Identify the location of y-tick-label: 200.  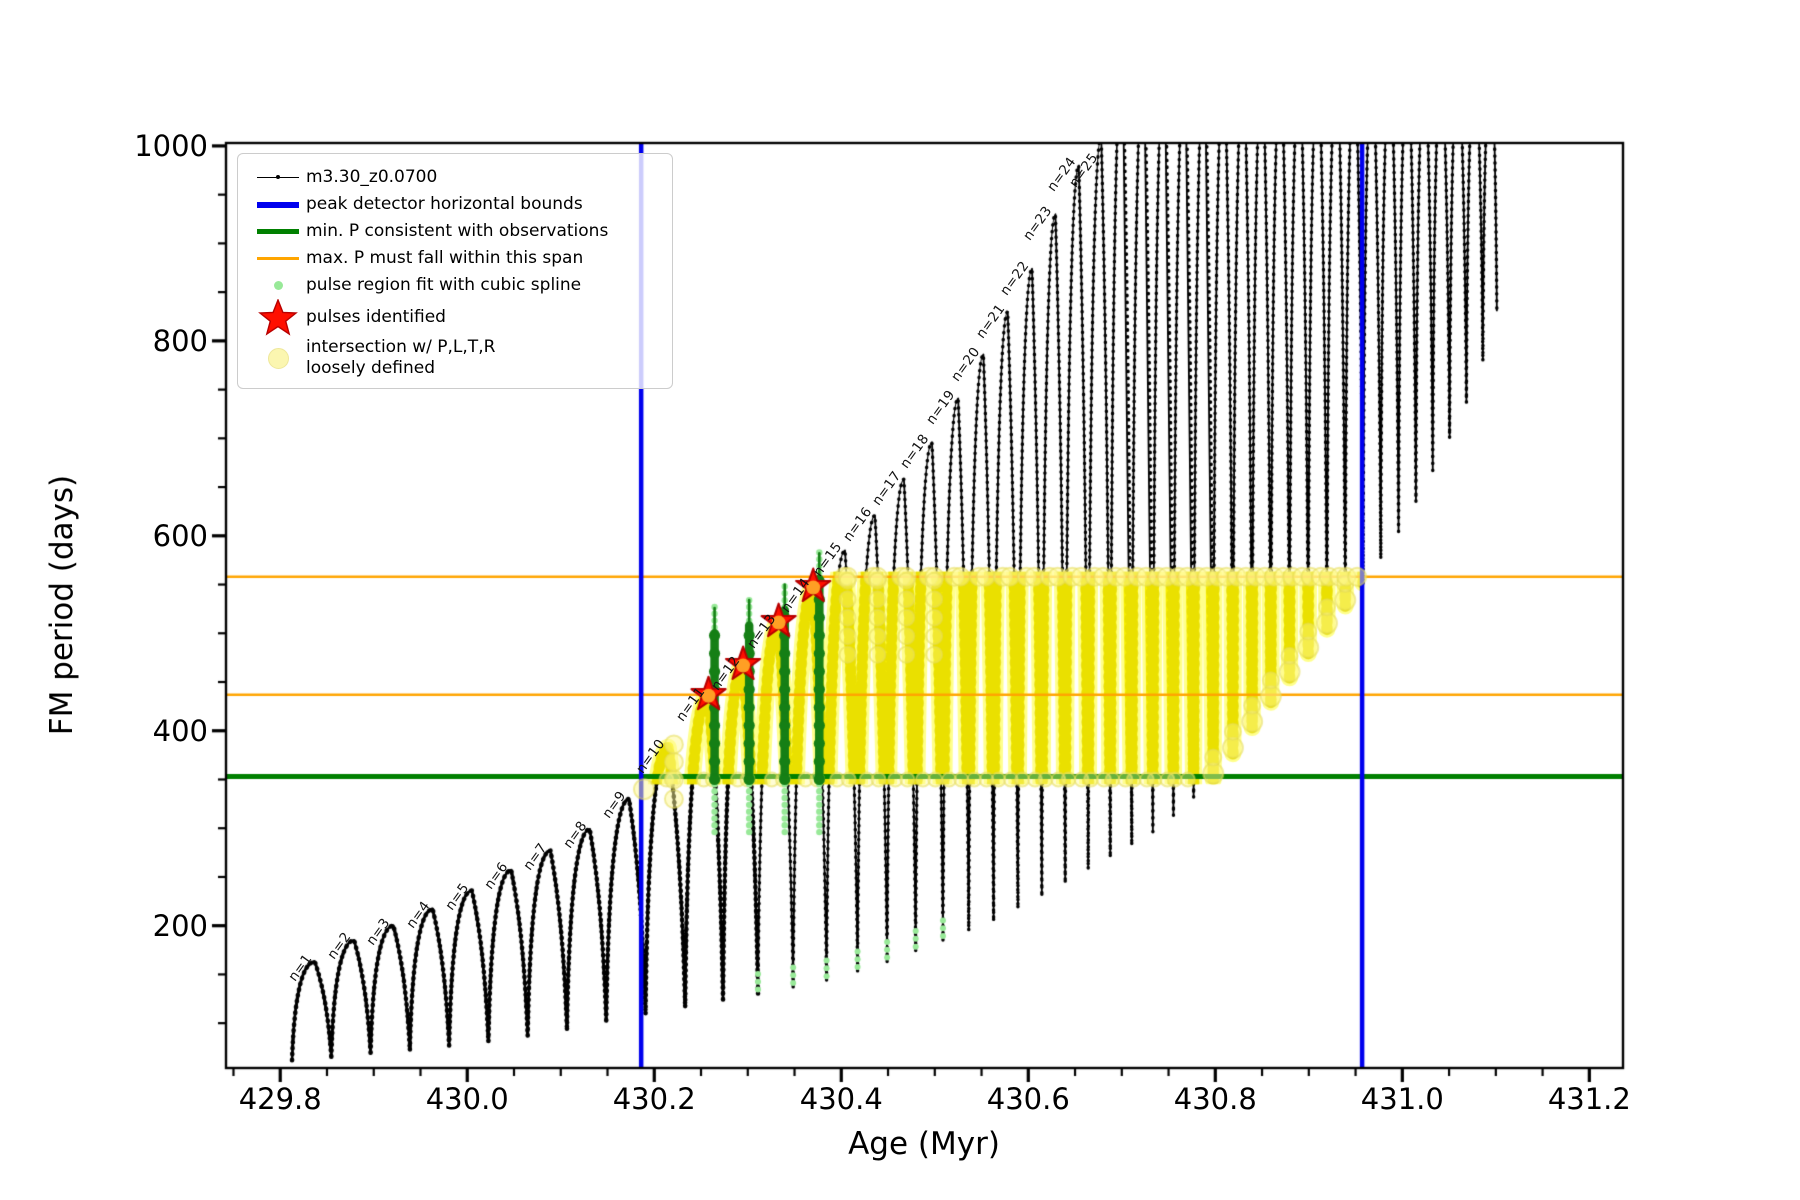
(180, 925).